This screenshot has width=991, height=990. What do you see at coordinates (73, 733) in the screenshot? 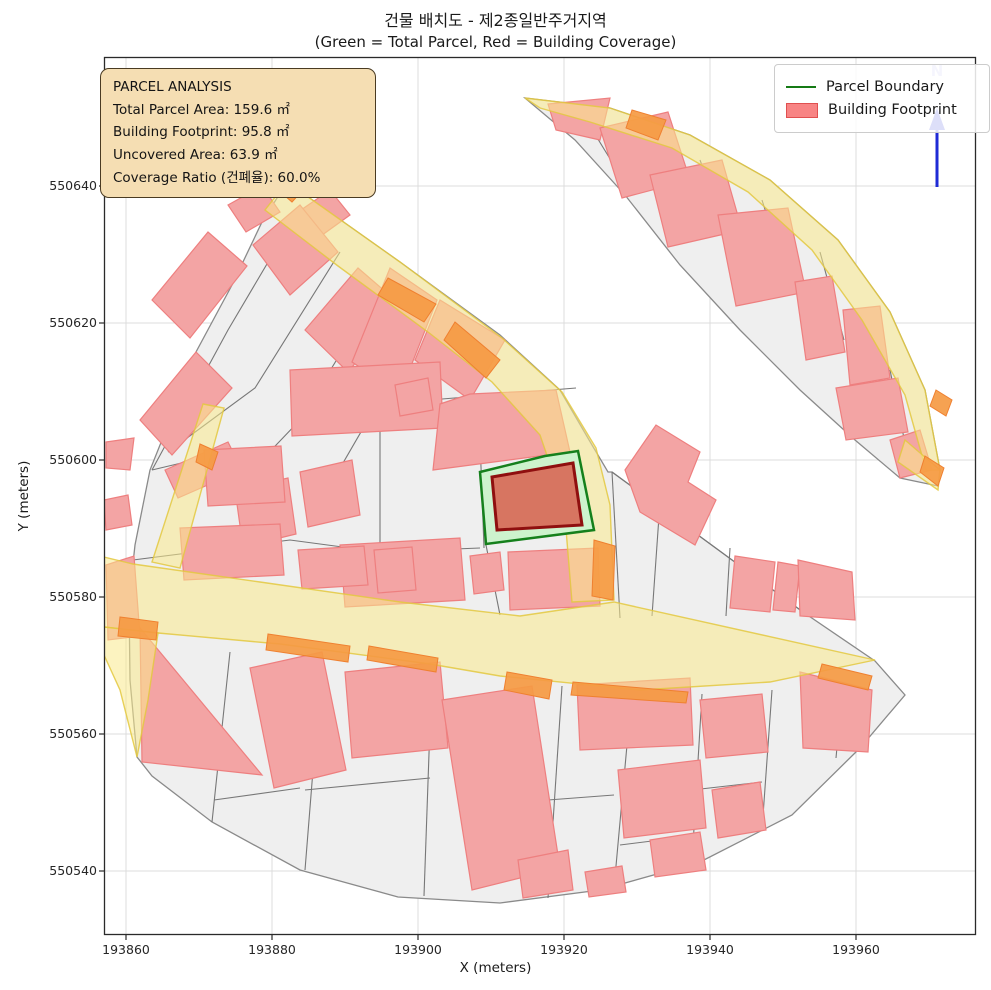
I see `y-tick-label: 550560` at bounding box center [73, 733].